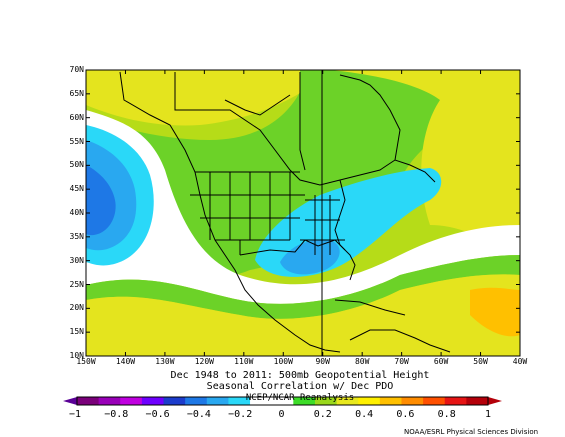 The height and width of the screenshot is (437, 565). What do you see at coordinates (76, 260) in the screenshot?
I see `lat-label: 30N` at bounding box center [76, 260].